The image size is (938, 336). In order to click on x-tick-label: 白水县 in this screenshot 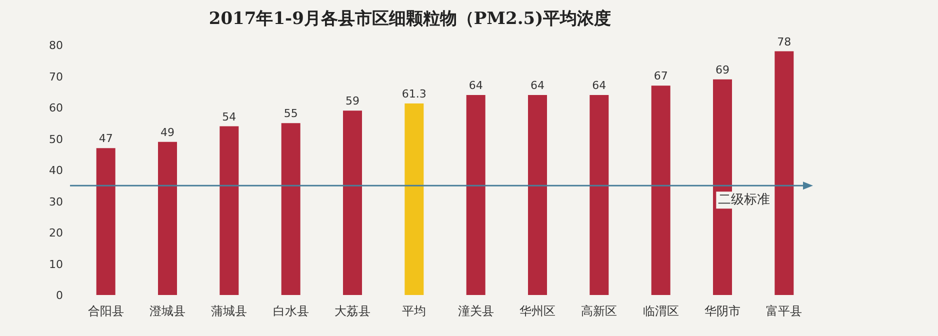, I will do `click(290, 311)`.